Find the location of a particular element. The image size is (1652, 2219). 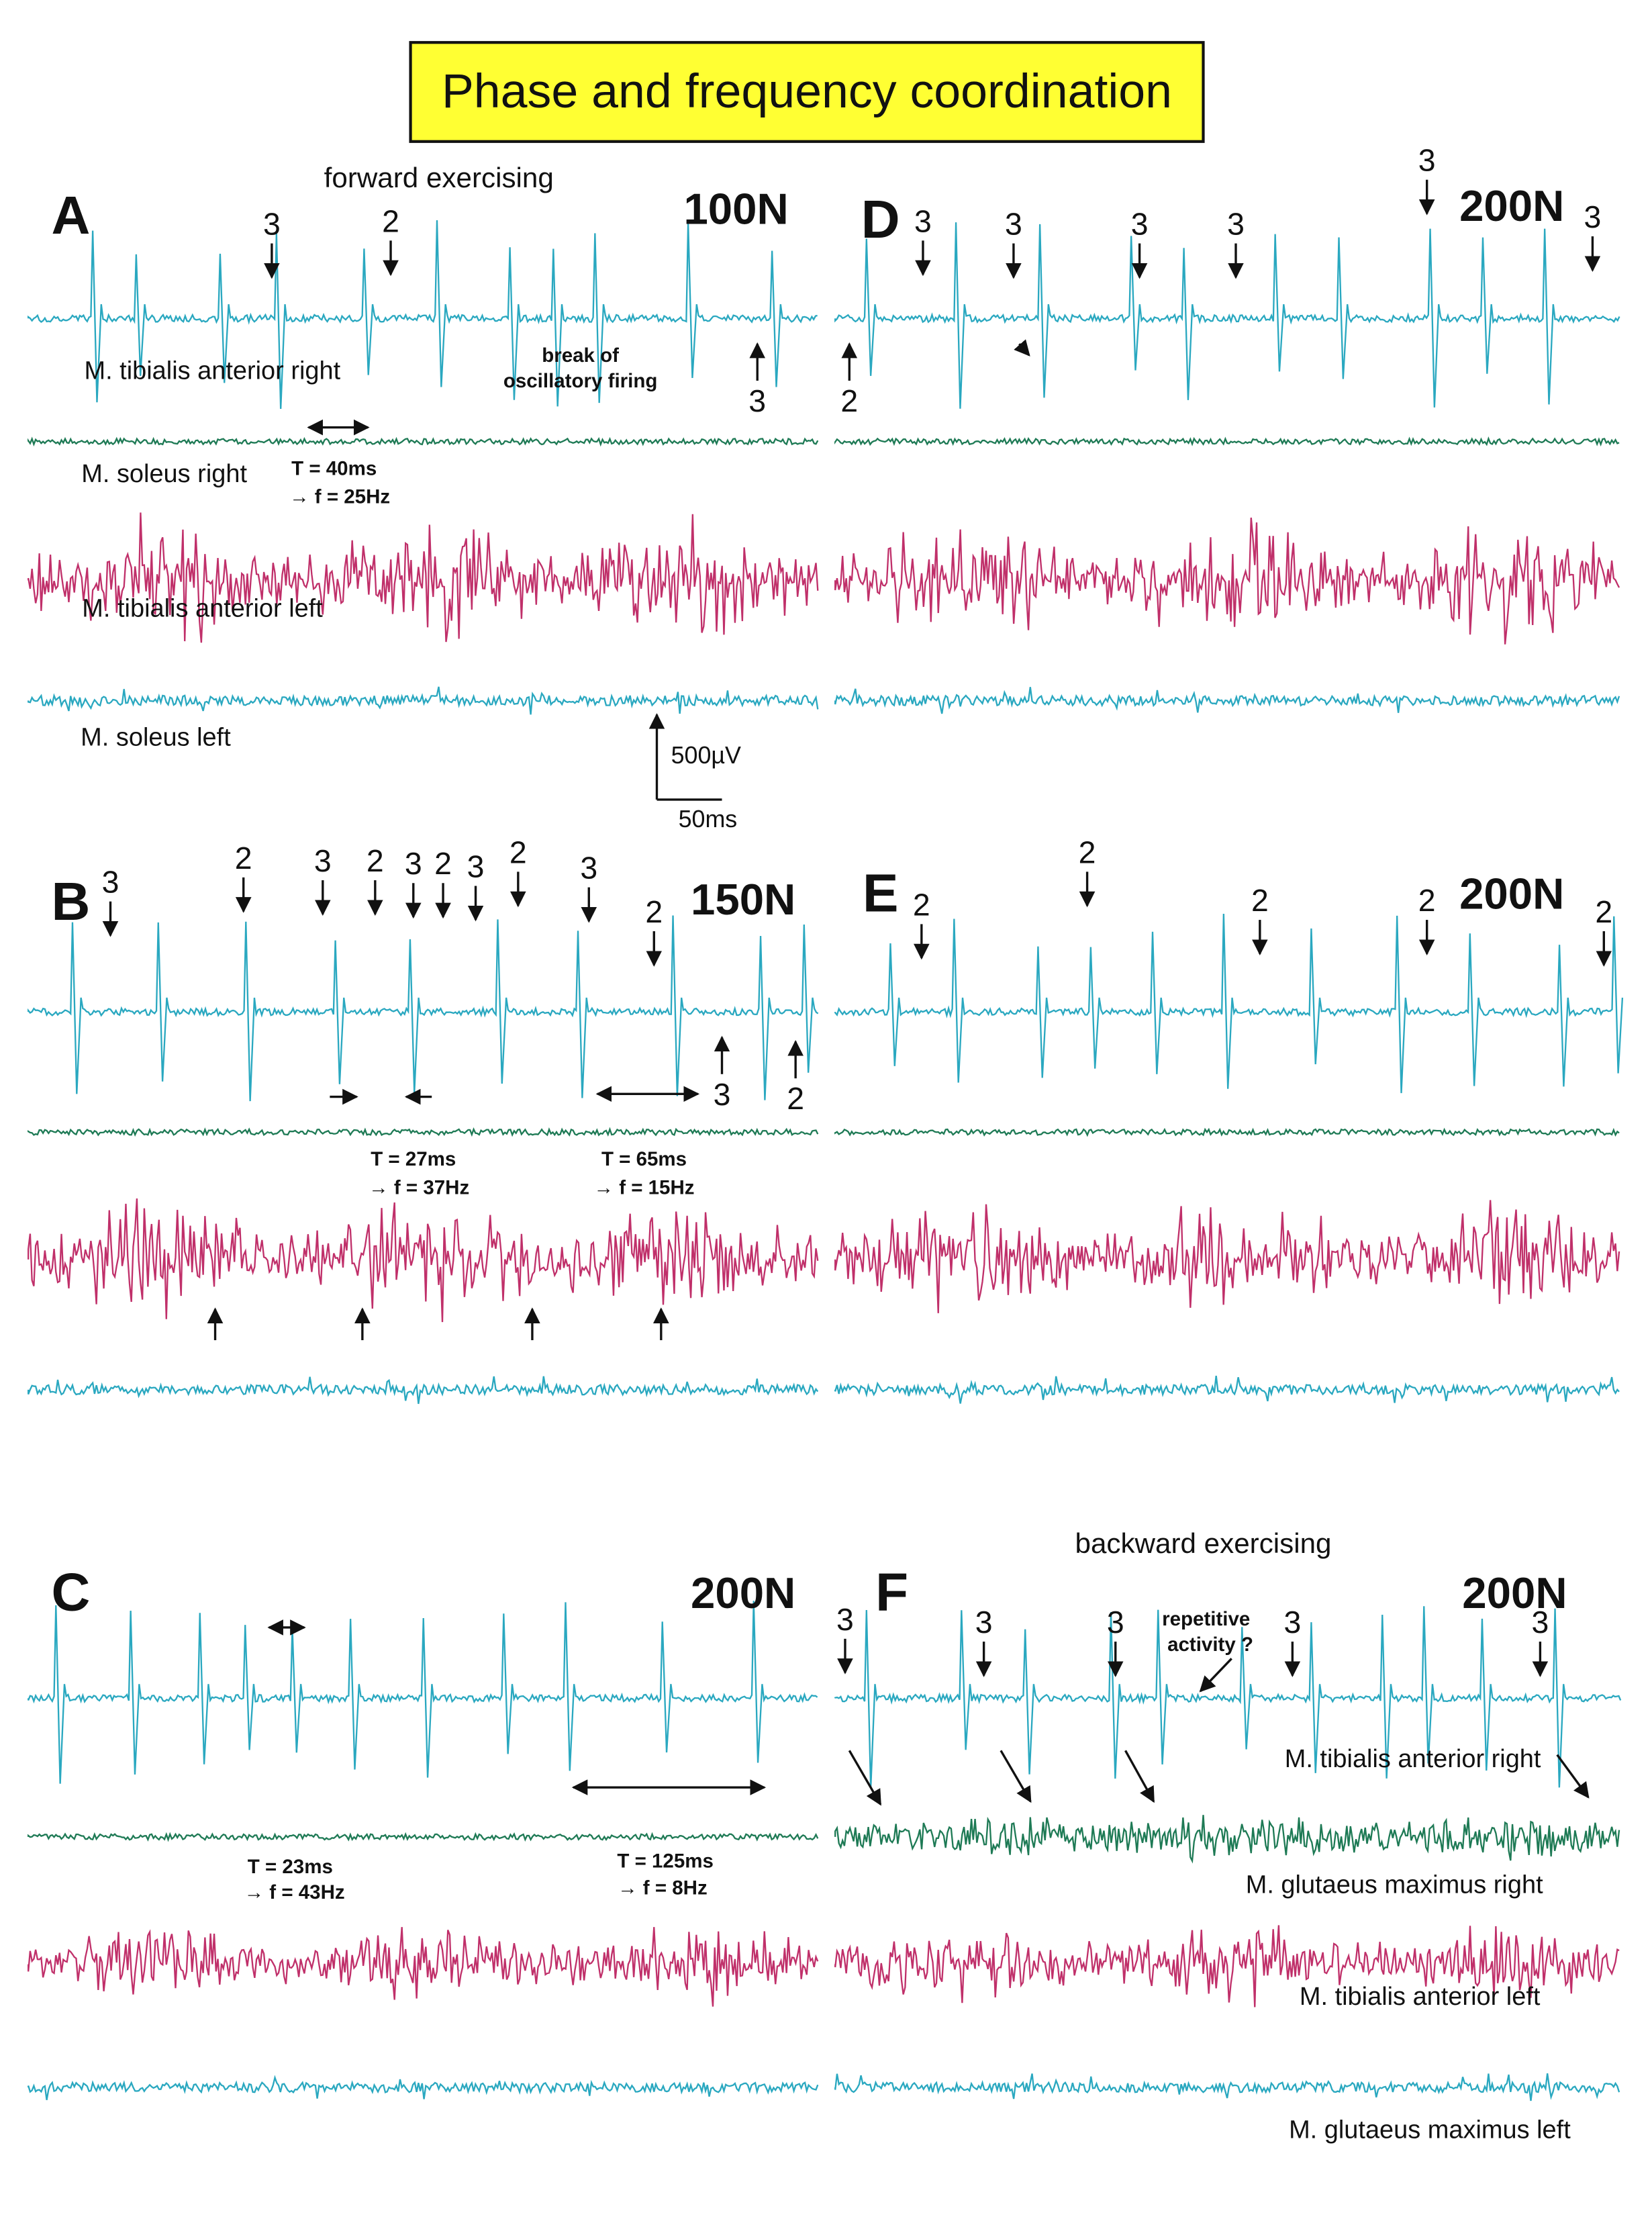

note: → f = 8Hz is located at coordinates (663, 1888).